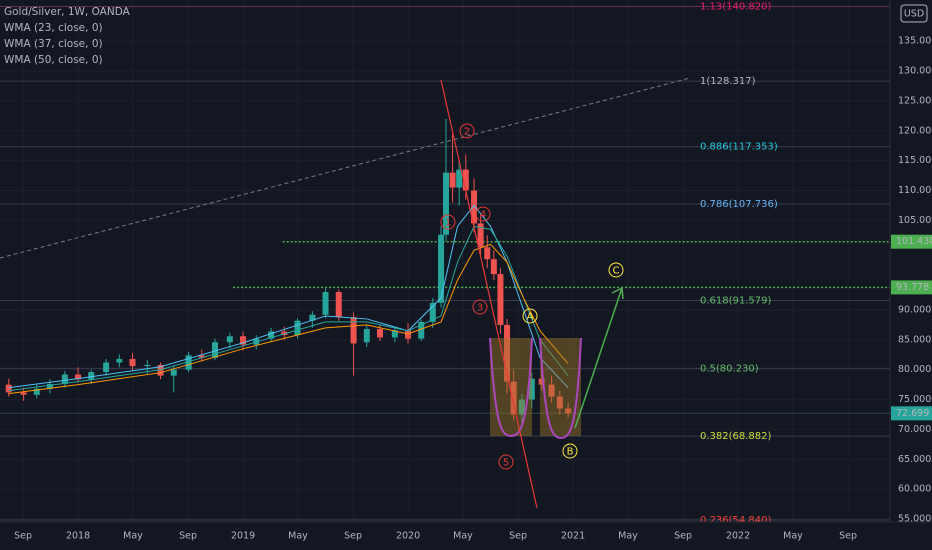 The height and width of the screenshot is (550, 932). I want to click on x-tick-label: 2019, so click(243, 536).